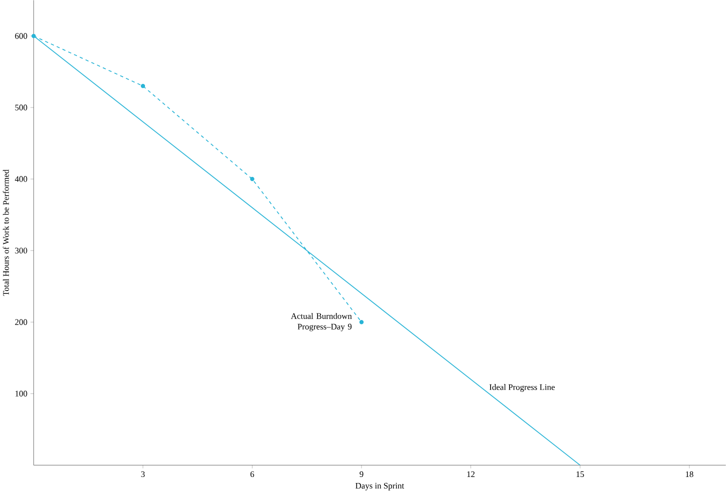  Describe the element at coordinates (21, 322) in the screenshot. I see `y-tick-label: 200` at that location.